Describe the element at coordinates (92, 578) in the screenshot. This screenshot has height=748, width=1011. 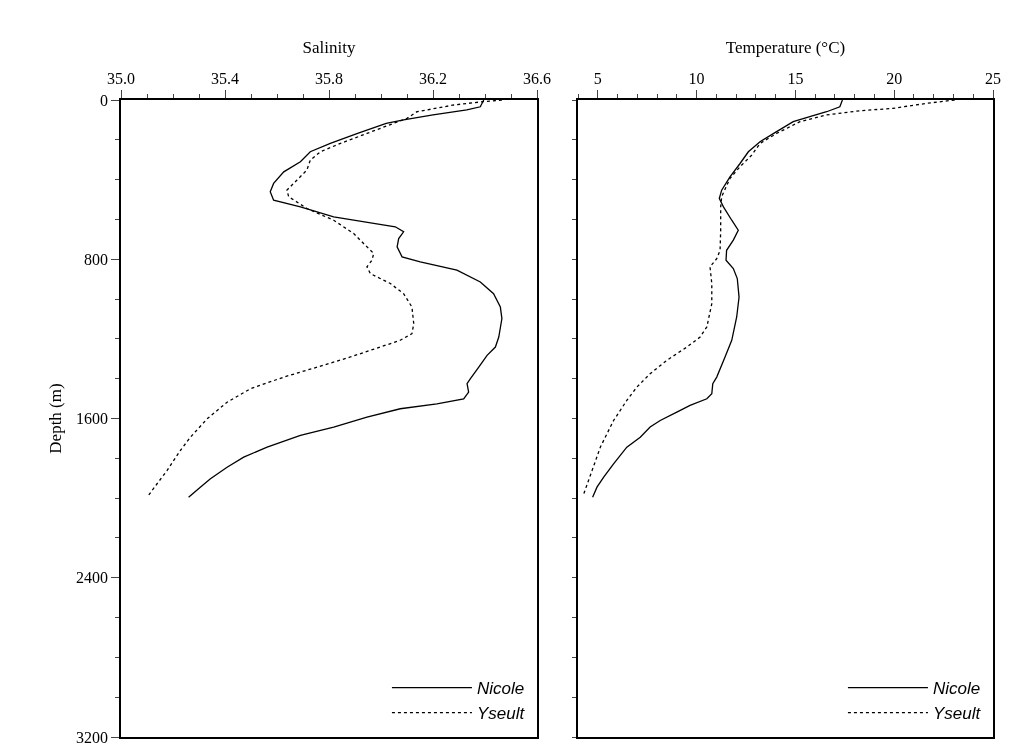
I see `y-tick-label: 2400` at that location.